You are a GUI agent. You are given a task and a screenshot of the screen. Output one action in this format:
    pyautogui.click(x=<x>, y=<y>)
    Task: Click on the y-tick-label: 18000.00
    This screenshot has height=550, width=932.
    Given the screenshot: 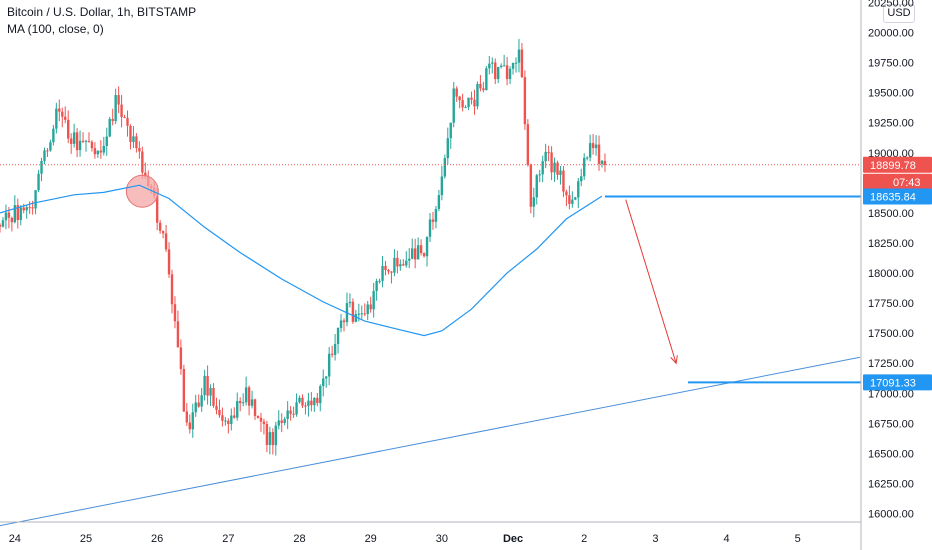 What is the action you would take?
    pyautogui.click(x=891, y=274)
    